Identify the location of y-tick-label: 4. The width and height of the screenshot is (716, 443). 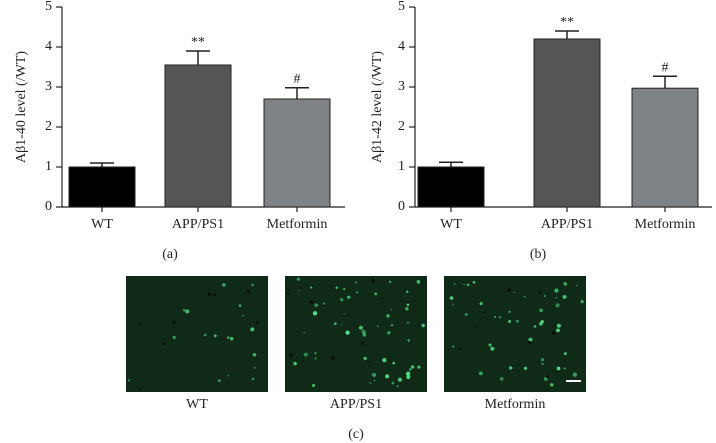
(401, 46).